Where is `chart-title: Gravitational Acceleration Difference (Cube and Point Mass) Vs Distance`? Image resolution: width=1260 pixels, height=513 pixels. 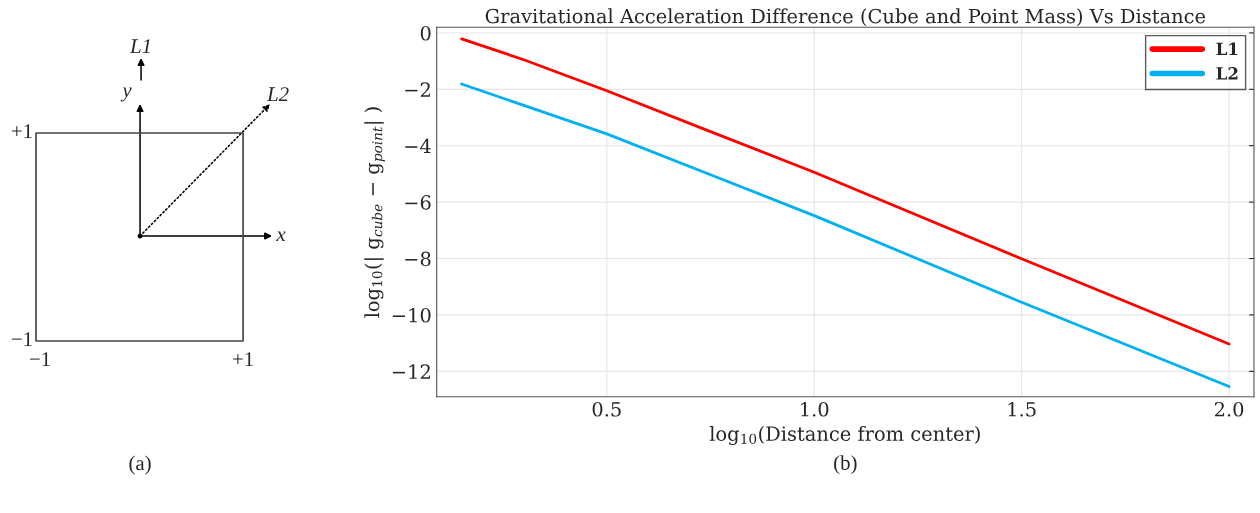
chart-title: Gravitational Acceleration Difference (Cube and Point Mass) Vs Distance is located at coordinates (845, 17).